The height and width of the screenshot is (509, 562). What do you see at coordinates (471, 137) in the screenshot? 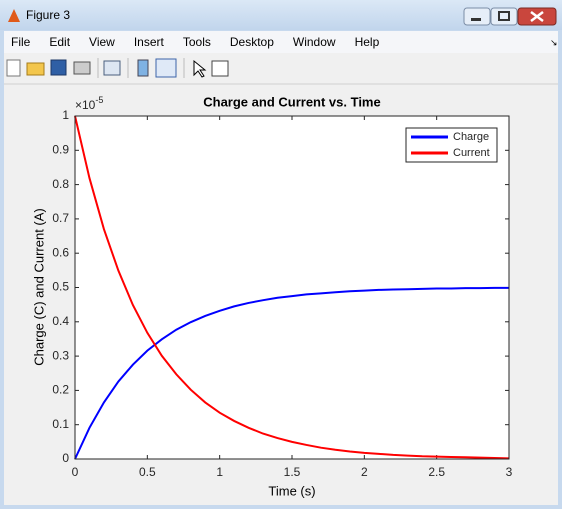
I see `legend-label: Charge` at bounding box center [471, 137].